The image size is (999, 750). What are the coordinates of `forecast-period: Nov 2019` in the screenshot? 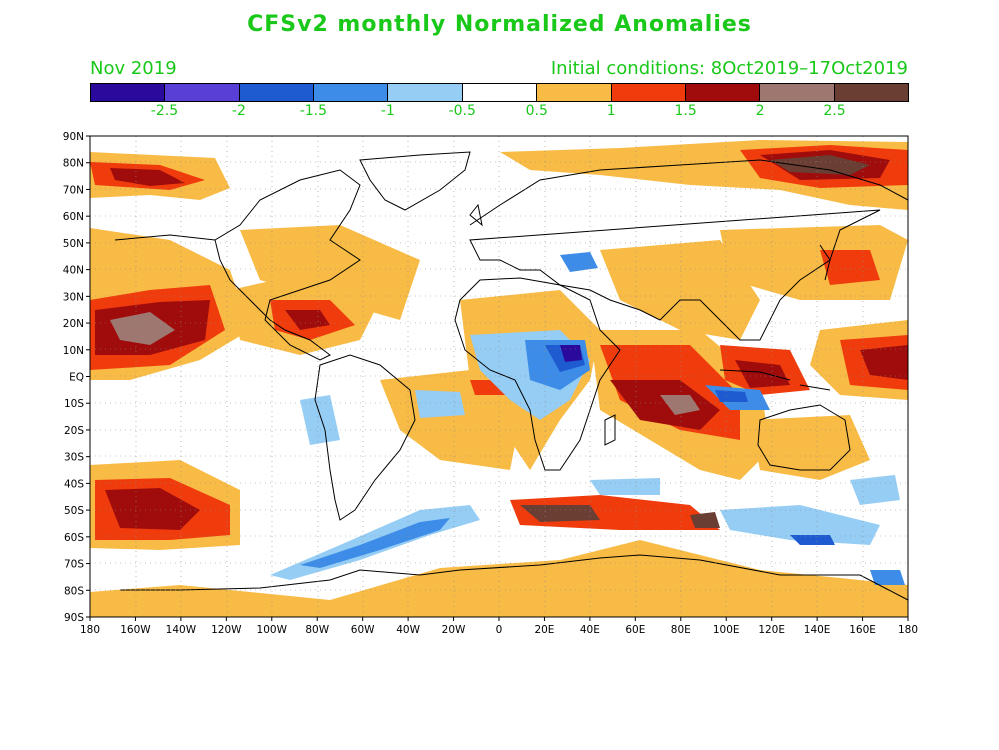 It's located at (133, 68).